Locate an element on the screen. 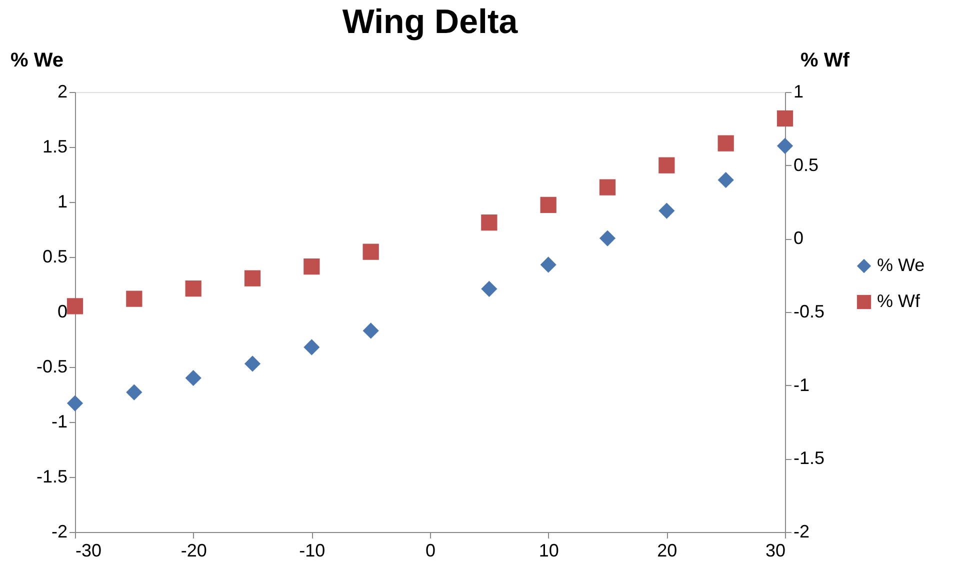 The height and width of the screenshot is (581, 955). y-tick-label: 0 is located at coordinates (62, 312).